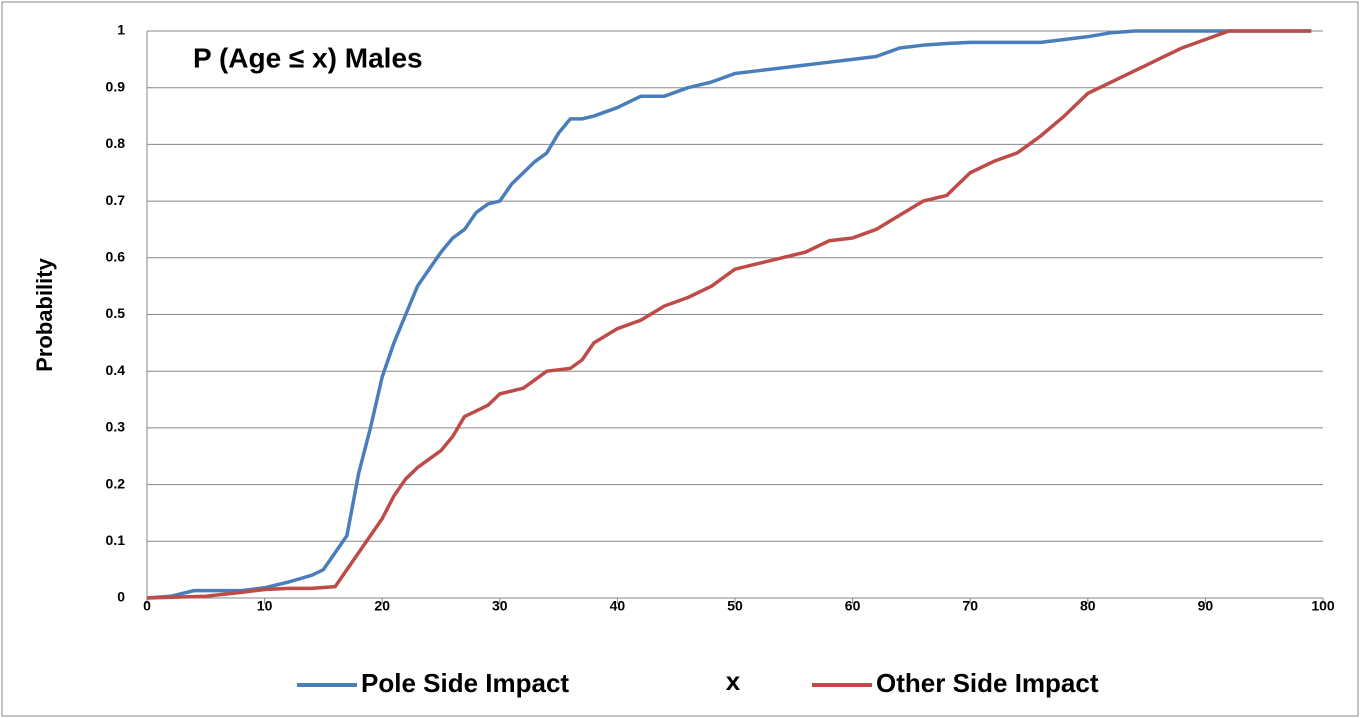  Describe the element at coordinates (735, 606) in the screenshot. I see `x-tick-label: 50` at that location.